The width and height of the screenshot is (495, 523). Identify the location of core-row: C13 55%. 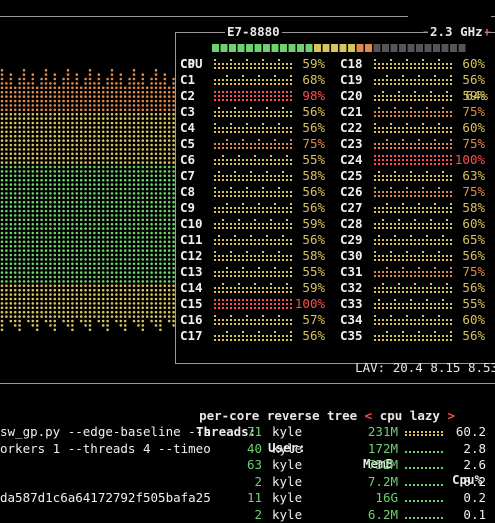
(260, 272).